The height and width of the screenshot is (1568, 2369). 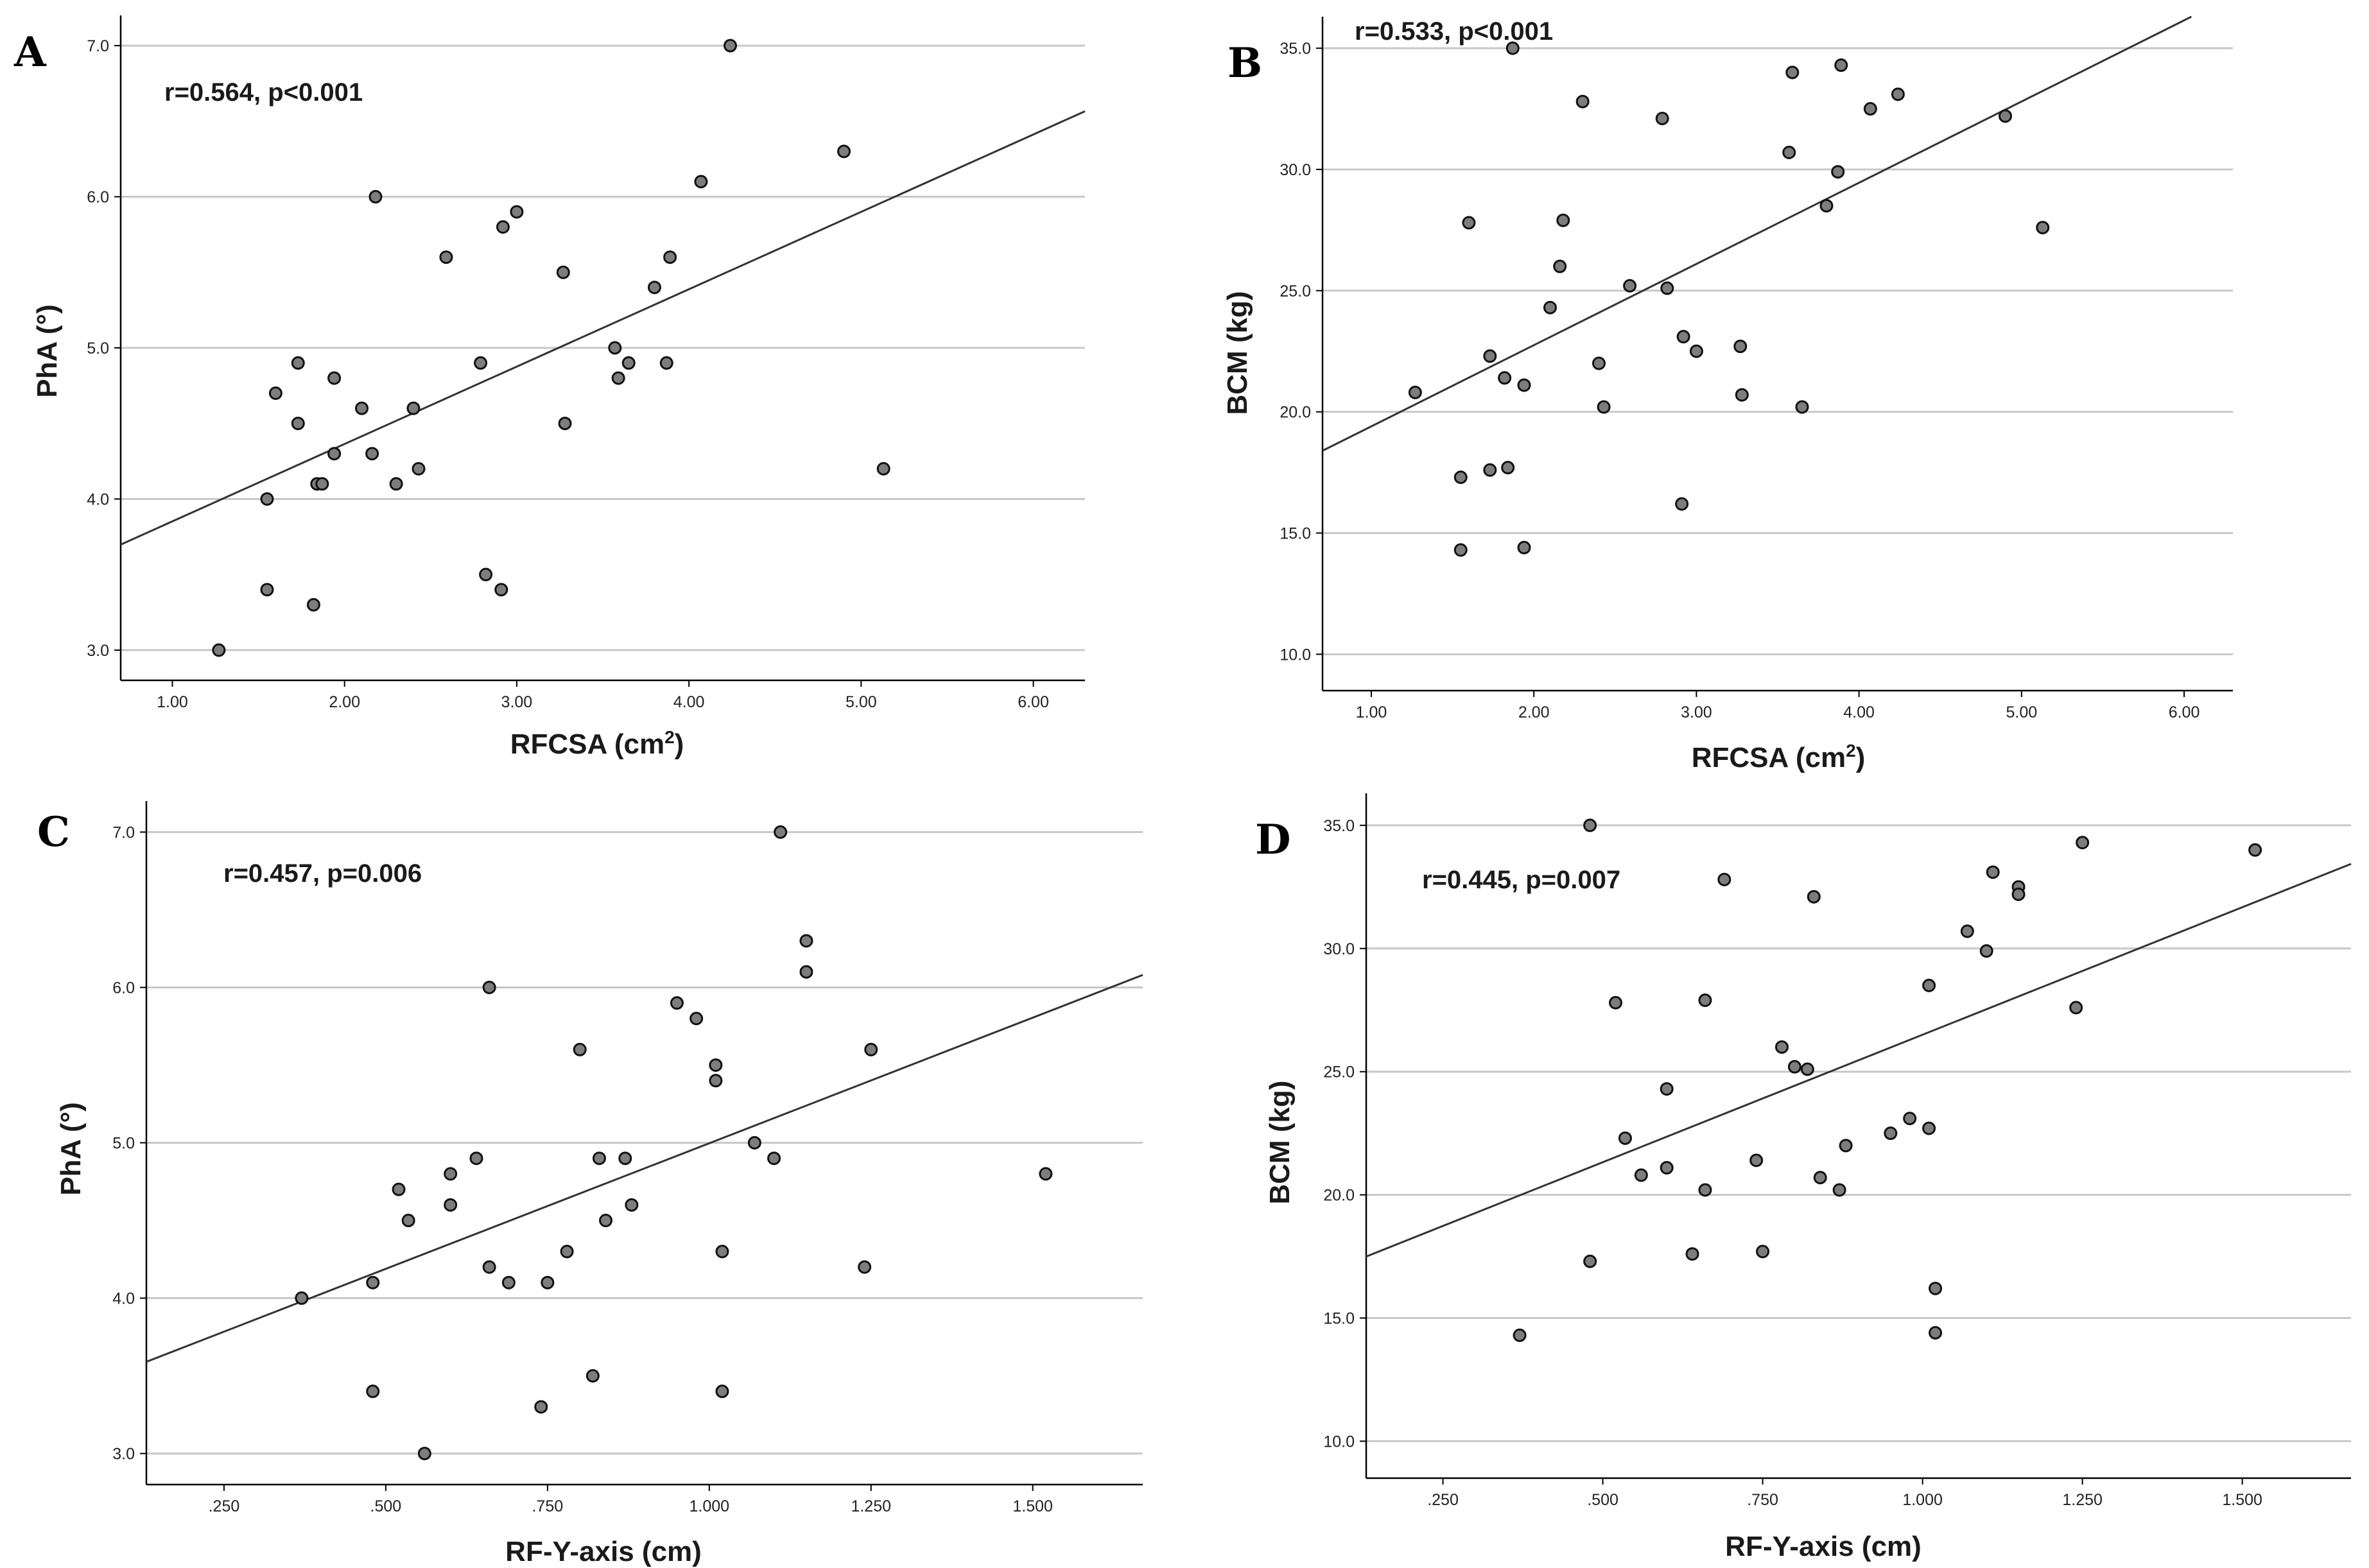 What do you see at coordinates (669, 737) in the screenshot?
I see `panel-a-xlabel-sup: 2` at bounding box center [669, 737].